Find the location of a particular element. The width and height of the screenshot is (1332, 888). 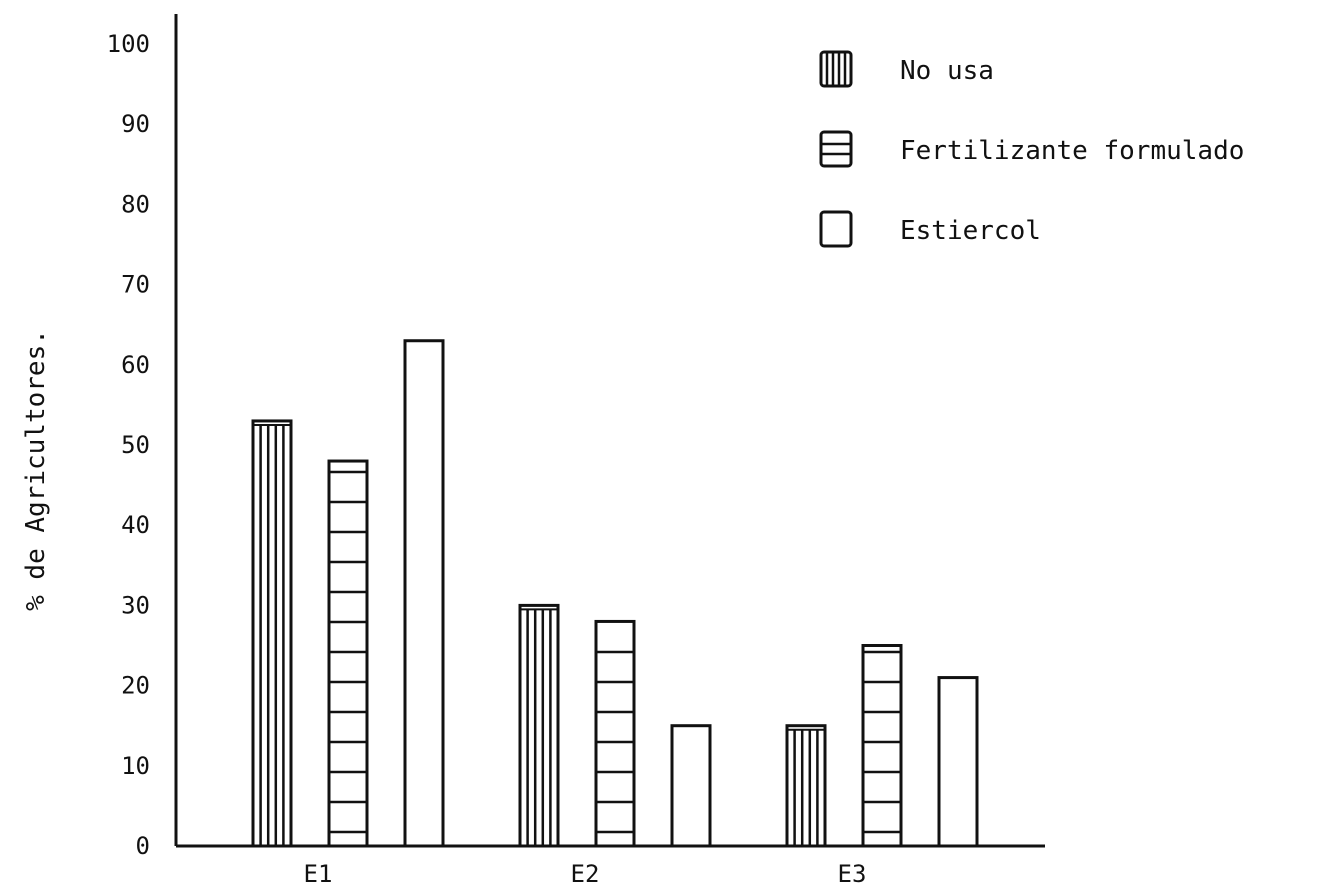

legend-label: Fertilizante formulado is located at coordinates (1072, 151).